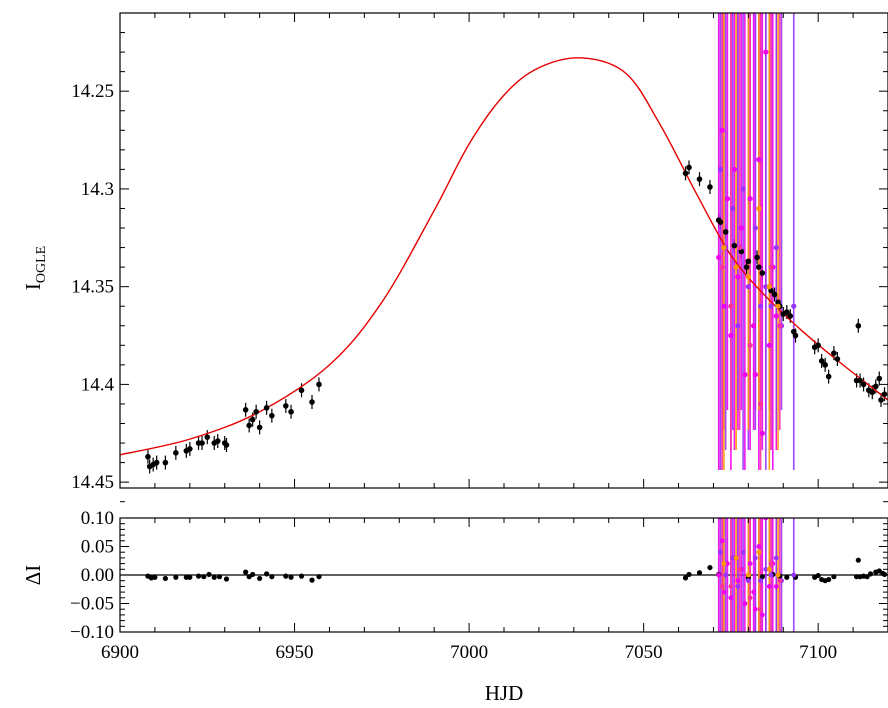  I want to click on y-tick-label: 0.05, so click(97, 547).